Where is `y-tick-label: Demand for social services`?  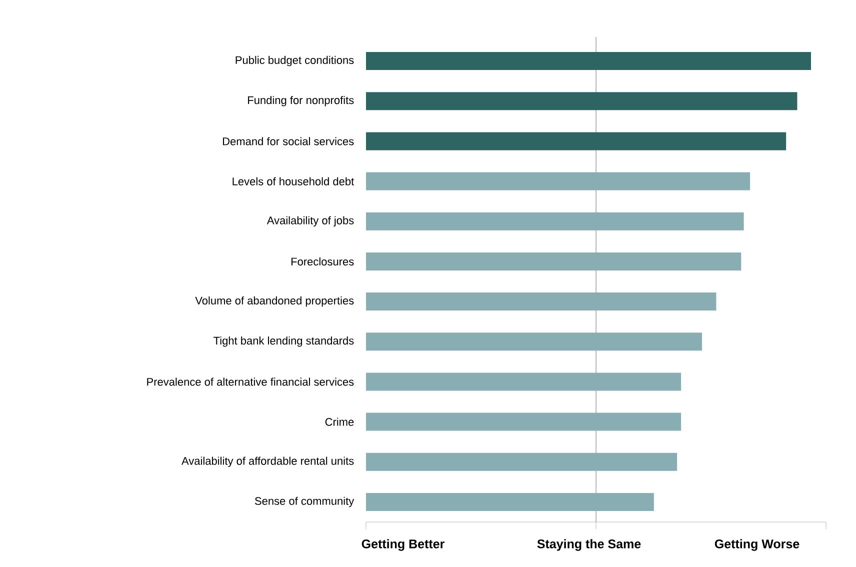
y-tick-label: Demand for social services is located at coordinates (288, 141).